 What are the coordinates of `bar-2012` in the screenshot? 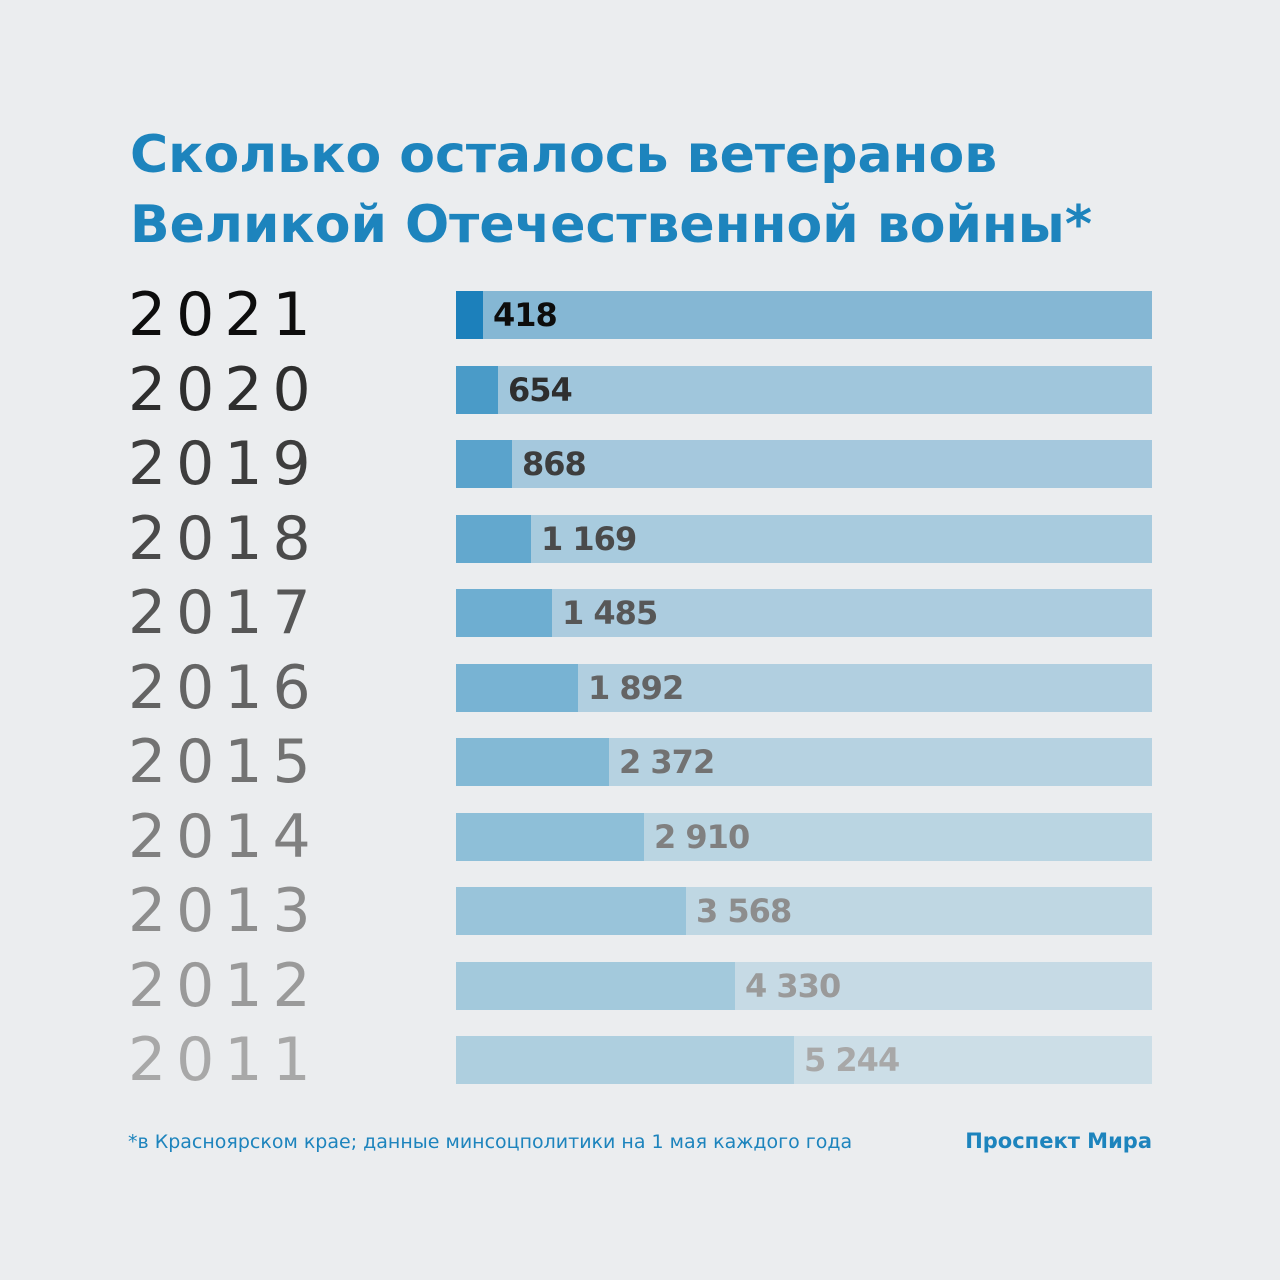 It's located at (595, 985).